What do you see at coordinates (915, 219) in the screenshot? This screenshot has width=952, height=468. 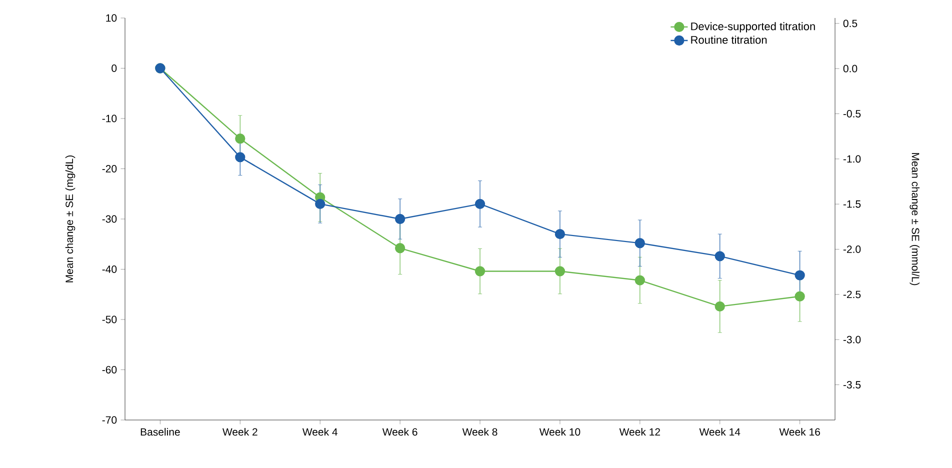 I see `y2-axis-title: Mean change ± SE (mmol/L)` at bounding box center [915, 219].